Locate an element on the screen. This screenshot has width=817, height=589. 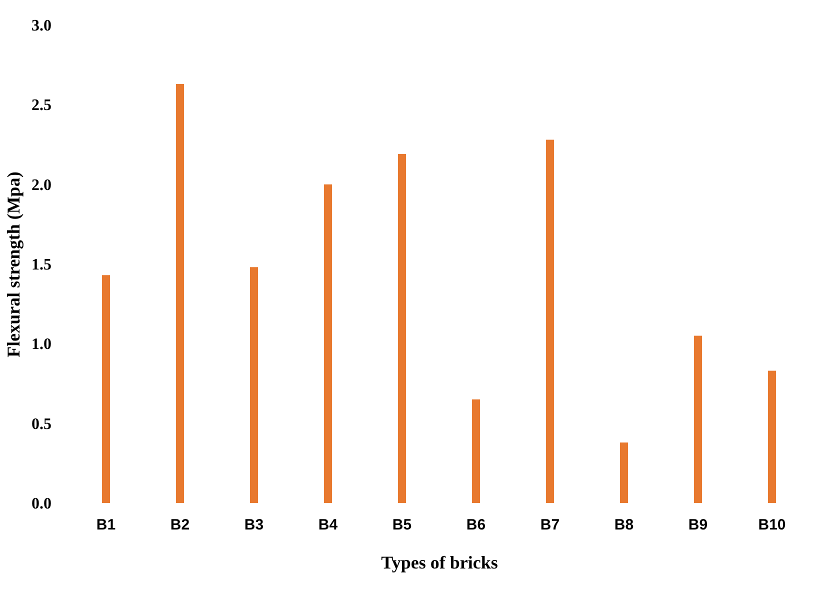
y-tick-label: 2.0 is located at coordinates (42, 185).